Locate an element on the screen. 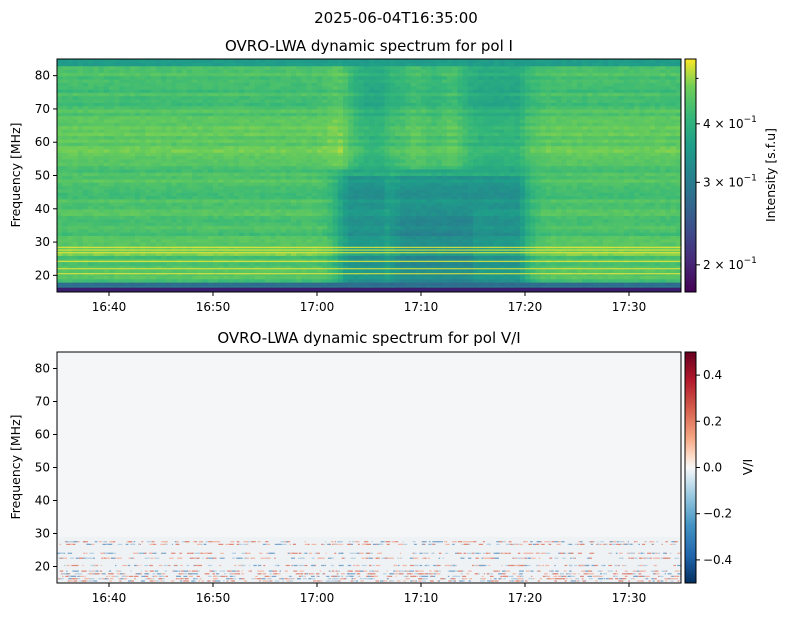  pol-vi-colorbar-ticks: 0.4 0.2 0.0 −0.2 −0.4 is located at coordinates (714, 467).